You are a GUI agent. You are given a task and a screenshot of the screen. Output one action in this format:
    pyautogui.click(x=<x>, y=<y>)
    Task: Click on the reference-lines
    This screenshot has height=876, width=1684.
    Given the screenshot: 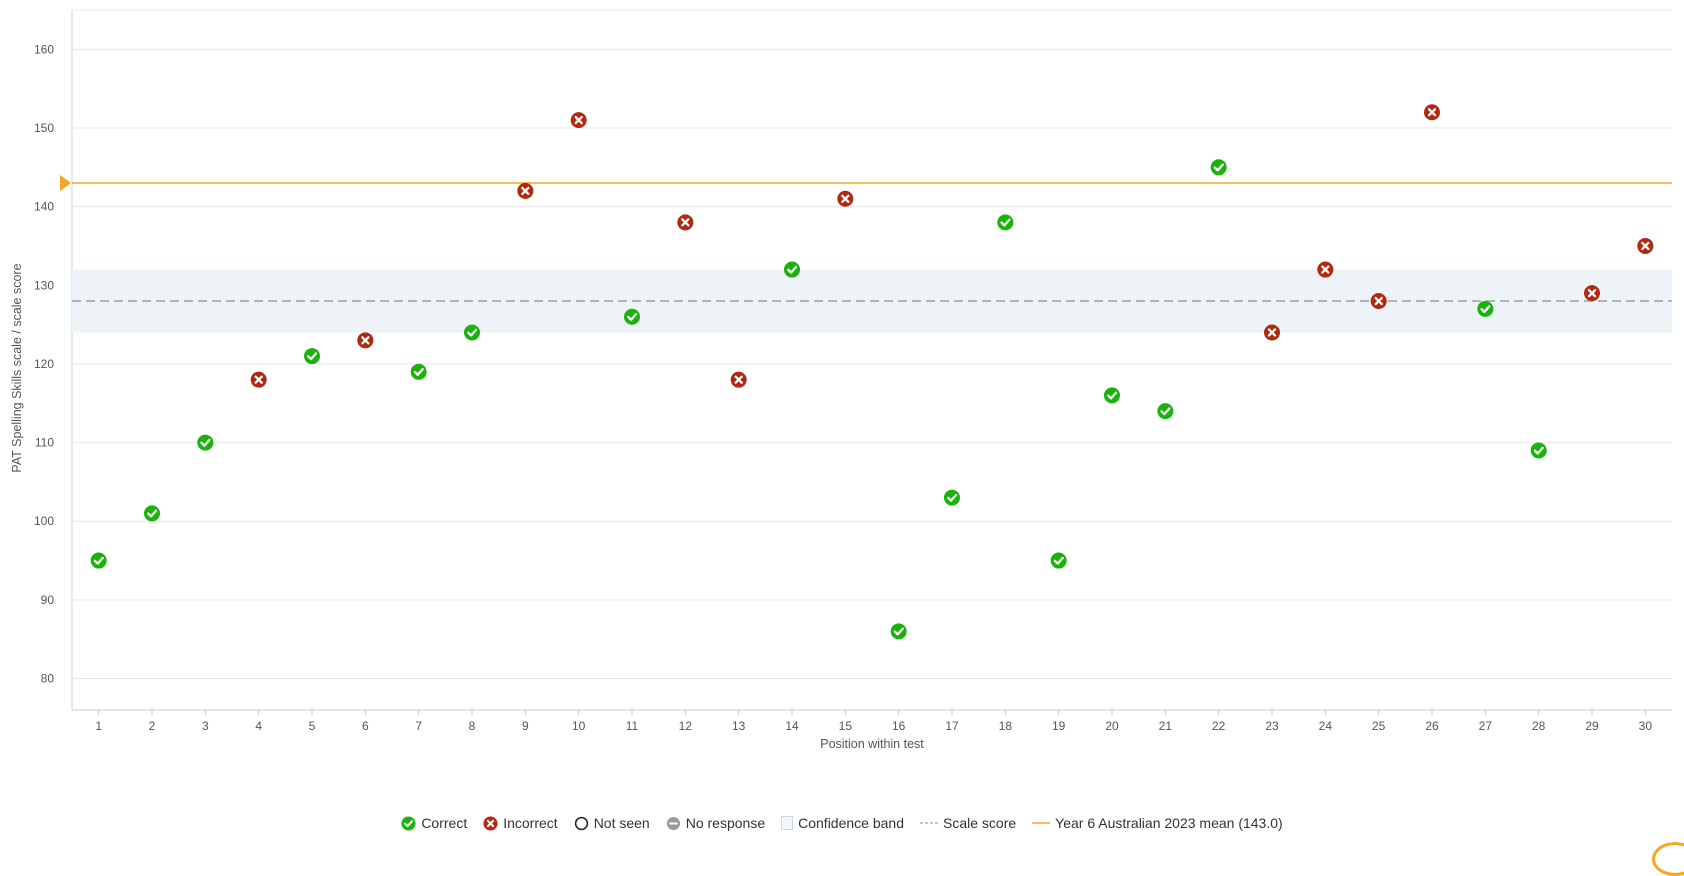 What is the action you would take?
    pyautogui.click(x=866, y=239)
    